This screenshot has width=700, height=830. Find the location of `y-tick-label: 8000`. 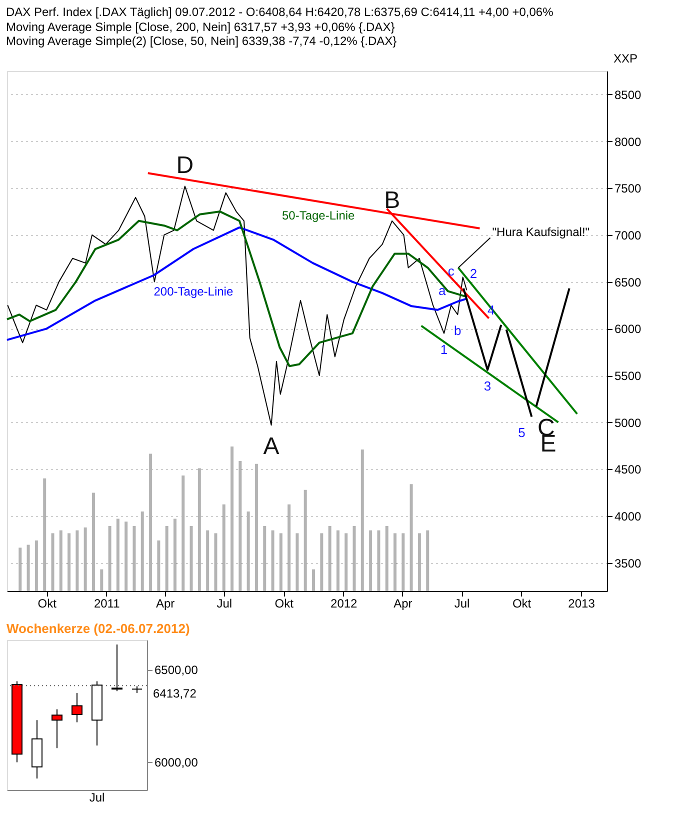

y-tick-label: 8000 is located at coordinates (628, 141).